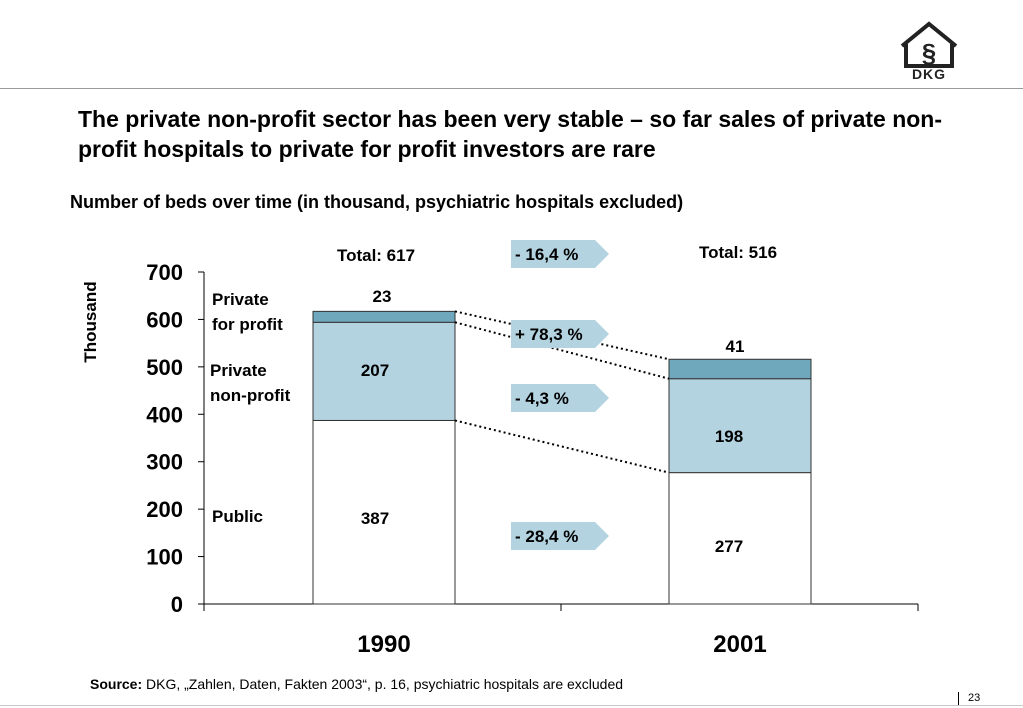 This screenshot has width=1023, height=708. What do you see at coordinates (177, 604) in the screenshot?
I see `y-tick-label: 0` at bounding box center [177, 604].